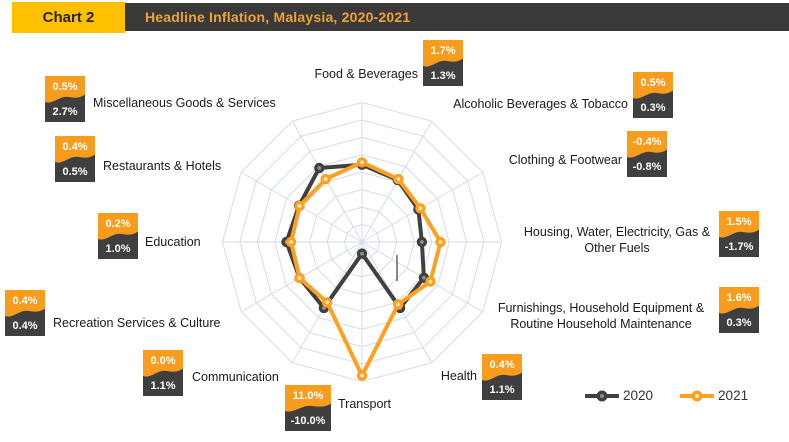 Image resolution: width=789 pixels, height=442 pixels. What do you see at coordinates (638, 395) in the screenshot?
I see `legend-label-2020: 2020` at bounding box center [638, 395].